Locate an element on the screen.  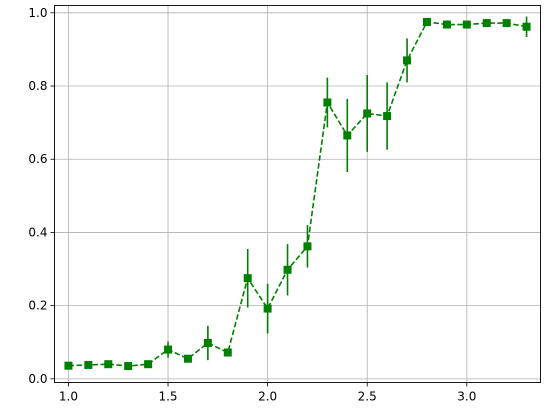
y-tick-label: 0.2 is located at coordinates (37, 306).